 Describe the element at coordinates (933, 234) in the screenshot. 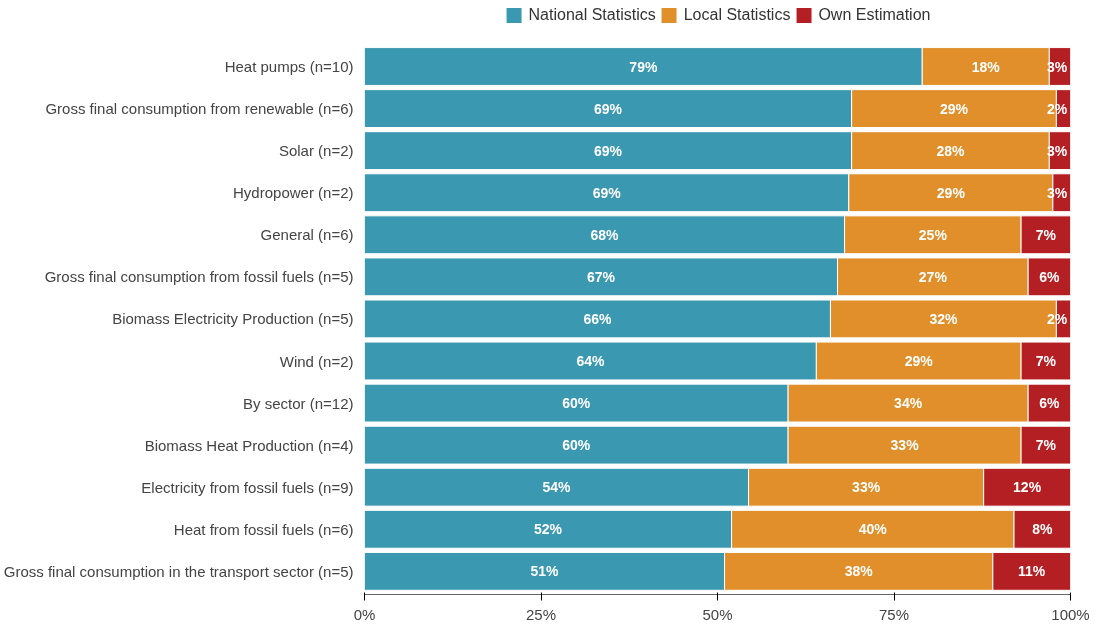

I see `data-label: 25%` at that location.